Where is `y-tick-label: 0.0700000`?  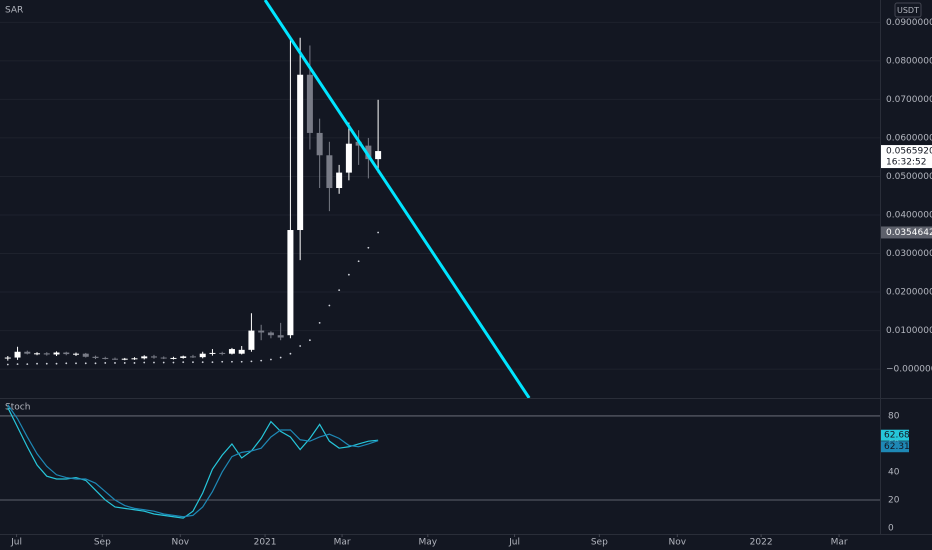 y-tick-label: 0.0700000 is located at coordinates (909, 100).